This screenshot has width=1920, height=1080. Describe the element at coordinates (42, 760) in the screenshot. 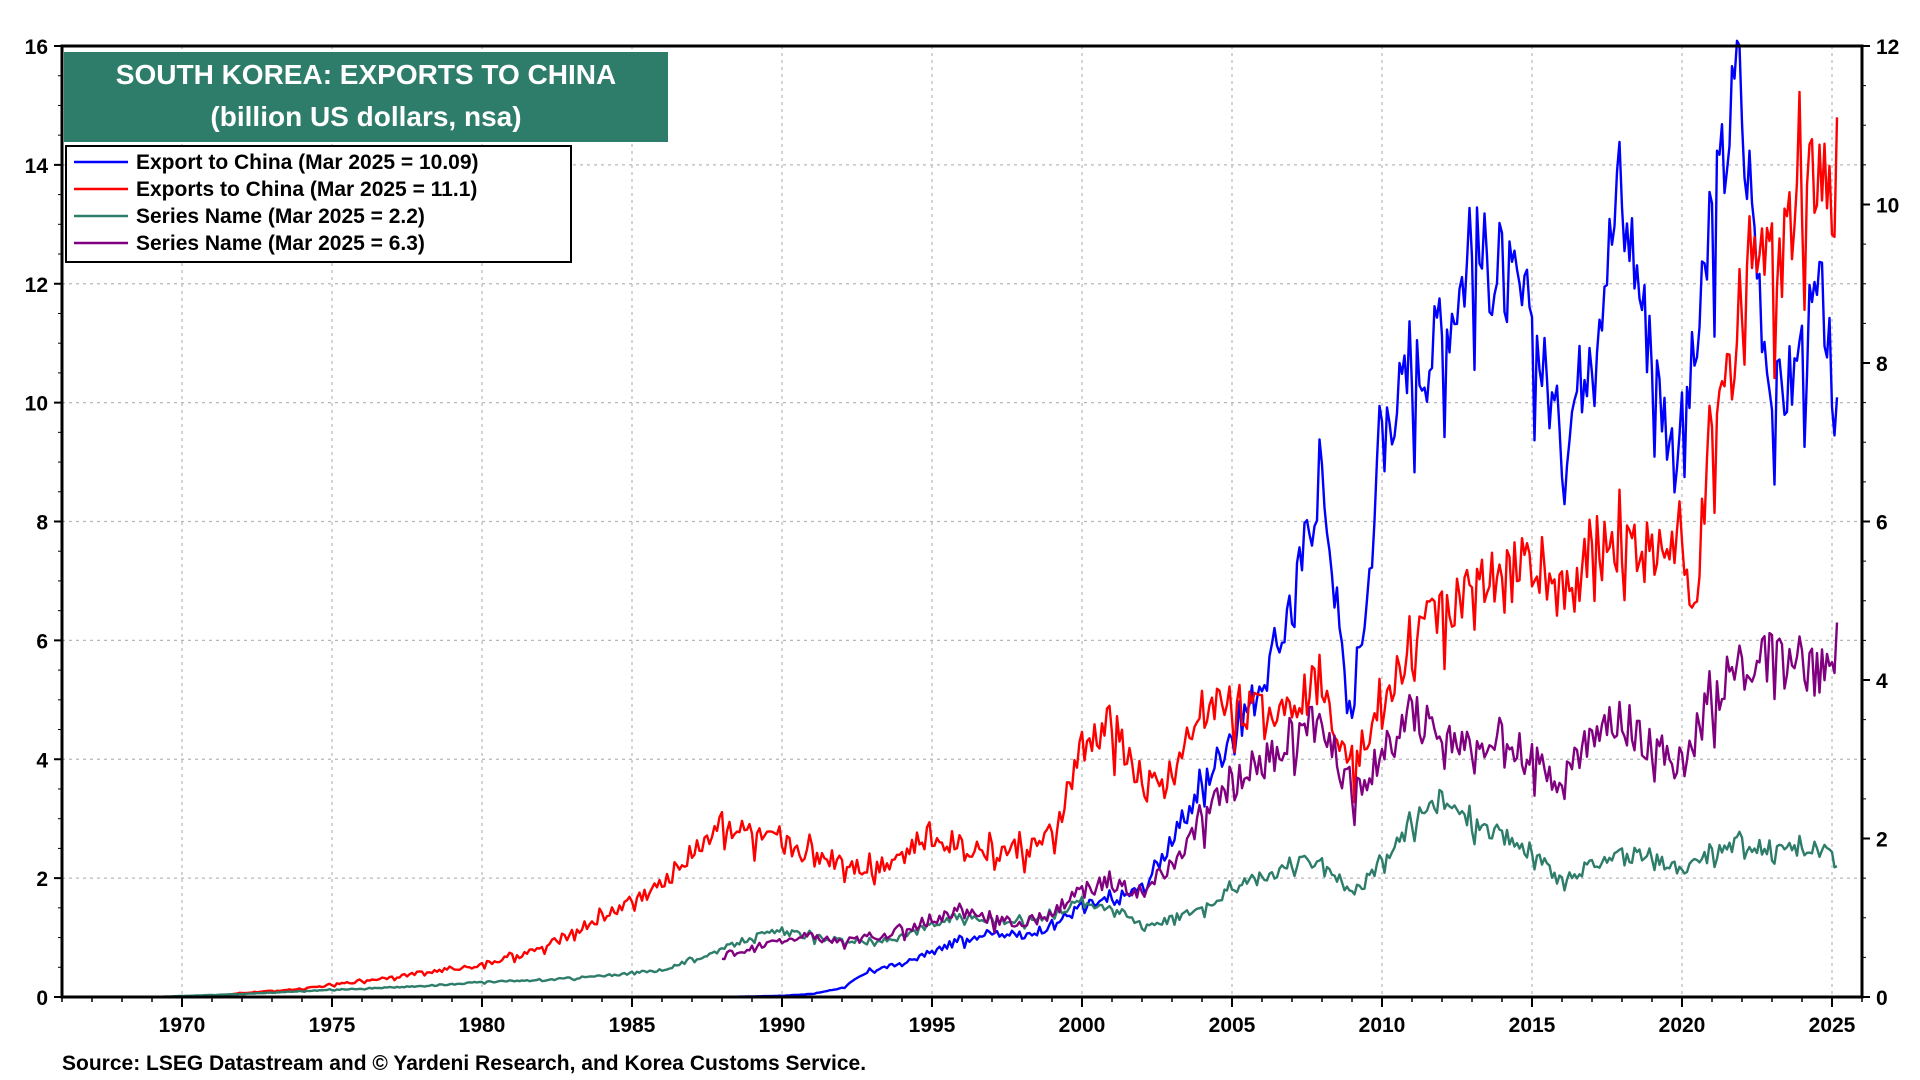

I see `y-left-tick-label: 4` at that location.